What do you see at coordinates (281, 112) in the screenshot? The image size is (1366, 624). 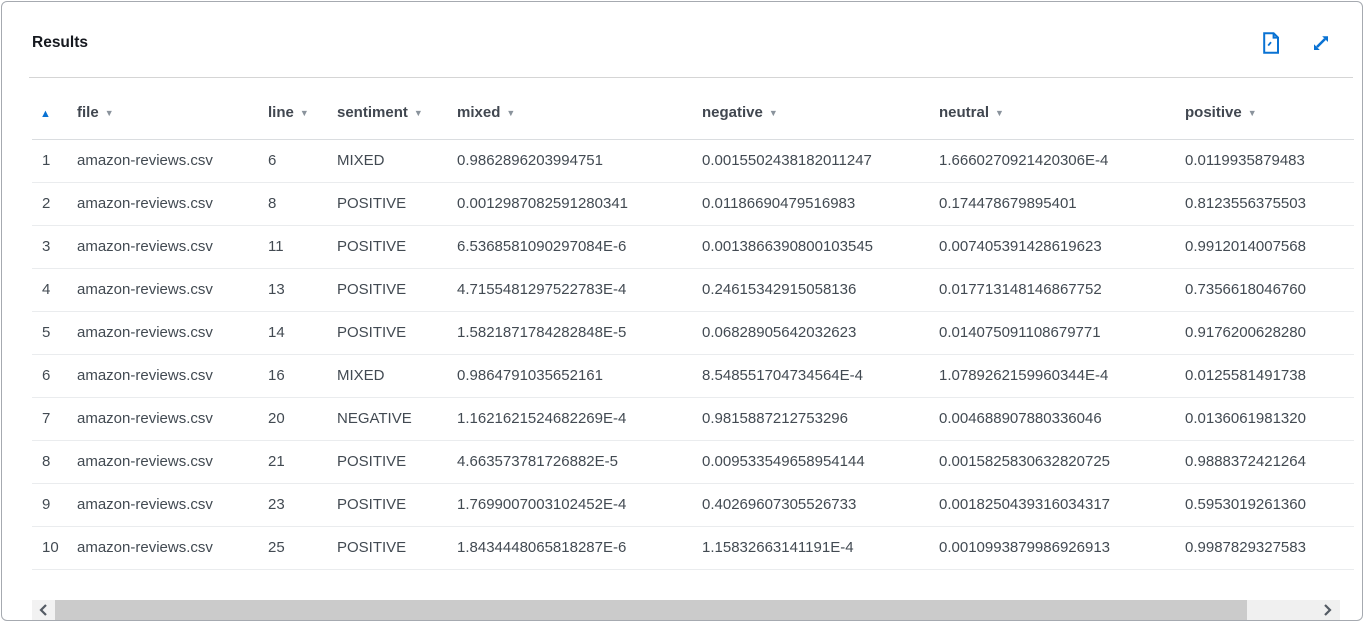 I see `column-label: line` at bounding box center [281, 112].